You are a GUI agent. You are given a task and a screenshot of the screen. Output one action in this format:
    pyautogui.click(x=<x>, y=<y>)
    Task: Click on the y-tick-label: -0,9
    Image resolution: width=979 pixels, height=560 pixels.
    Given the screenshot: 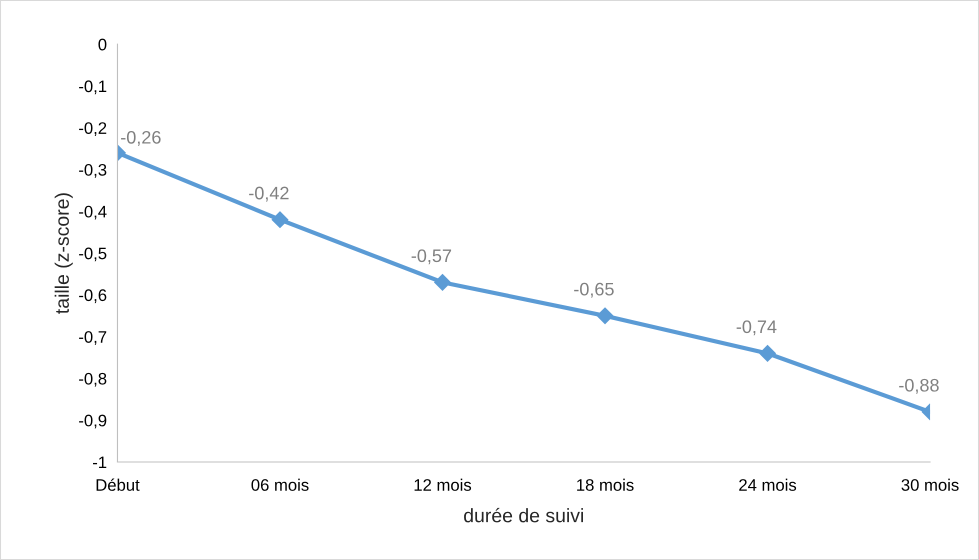 What is the action you would take?
    pyautogui.click(x=92, y=421)
    